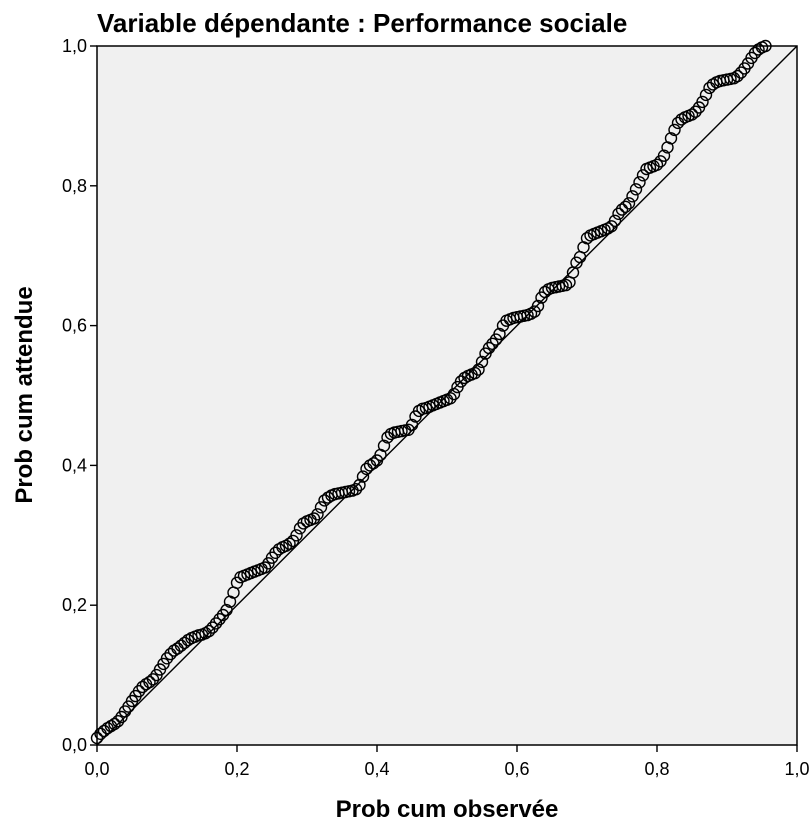 This screenshot has width=812, height=828. Describe the element at coordinates (74, 46) in the screenshot. I see `y-tick-label: 1,0` at that location.